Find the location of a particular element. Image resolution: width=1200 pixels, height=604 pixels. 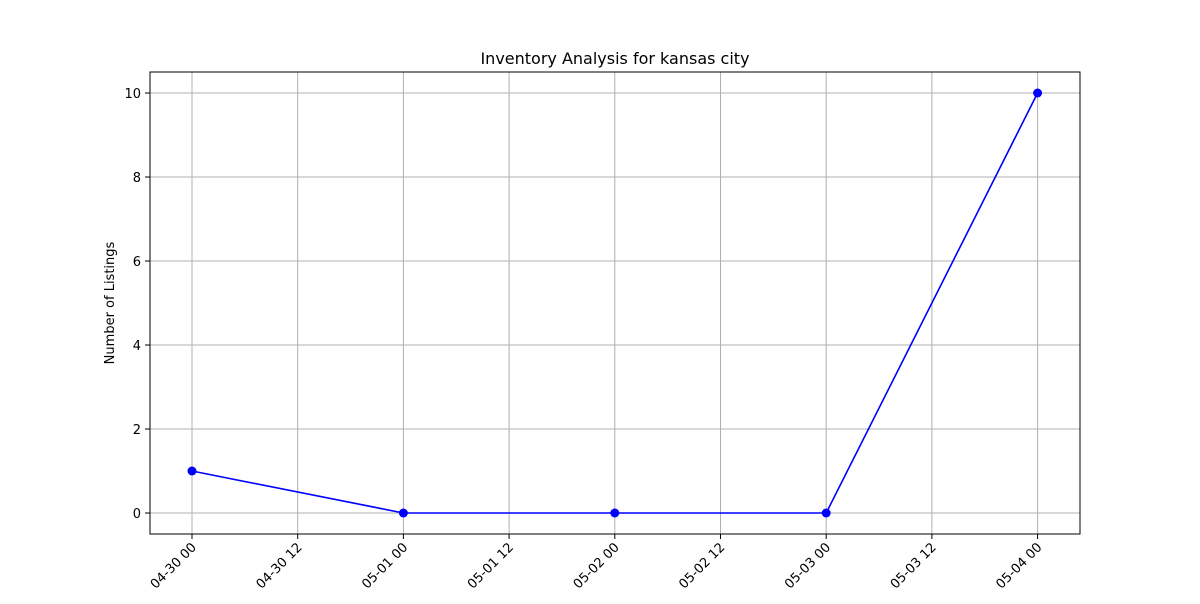

y-tick-label: 10 is located at coordinates (132, 94).